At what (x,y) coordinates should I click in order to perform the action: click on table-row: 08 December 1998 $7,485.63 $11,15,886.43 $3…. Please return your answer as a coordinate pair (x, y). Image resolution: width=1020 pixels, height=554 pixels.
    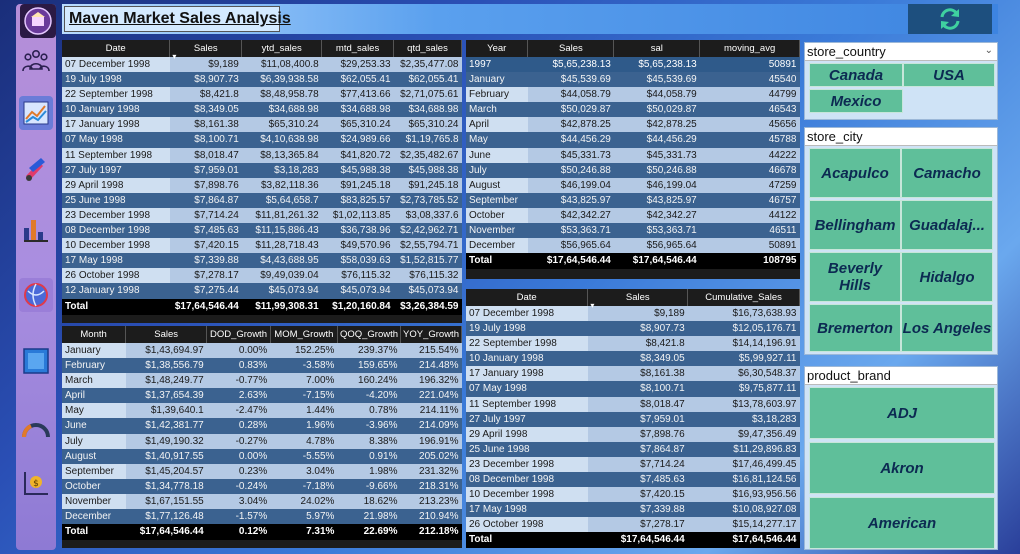
    Looking at the image, I should click on (262, 231).